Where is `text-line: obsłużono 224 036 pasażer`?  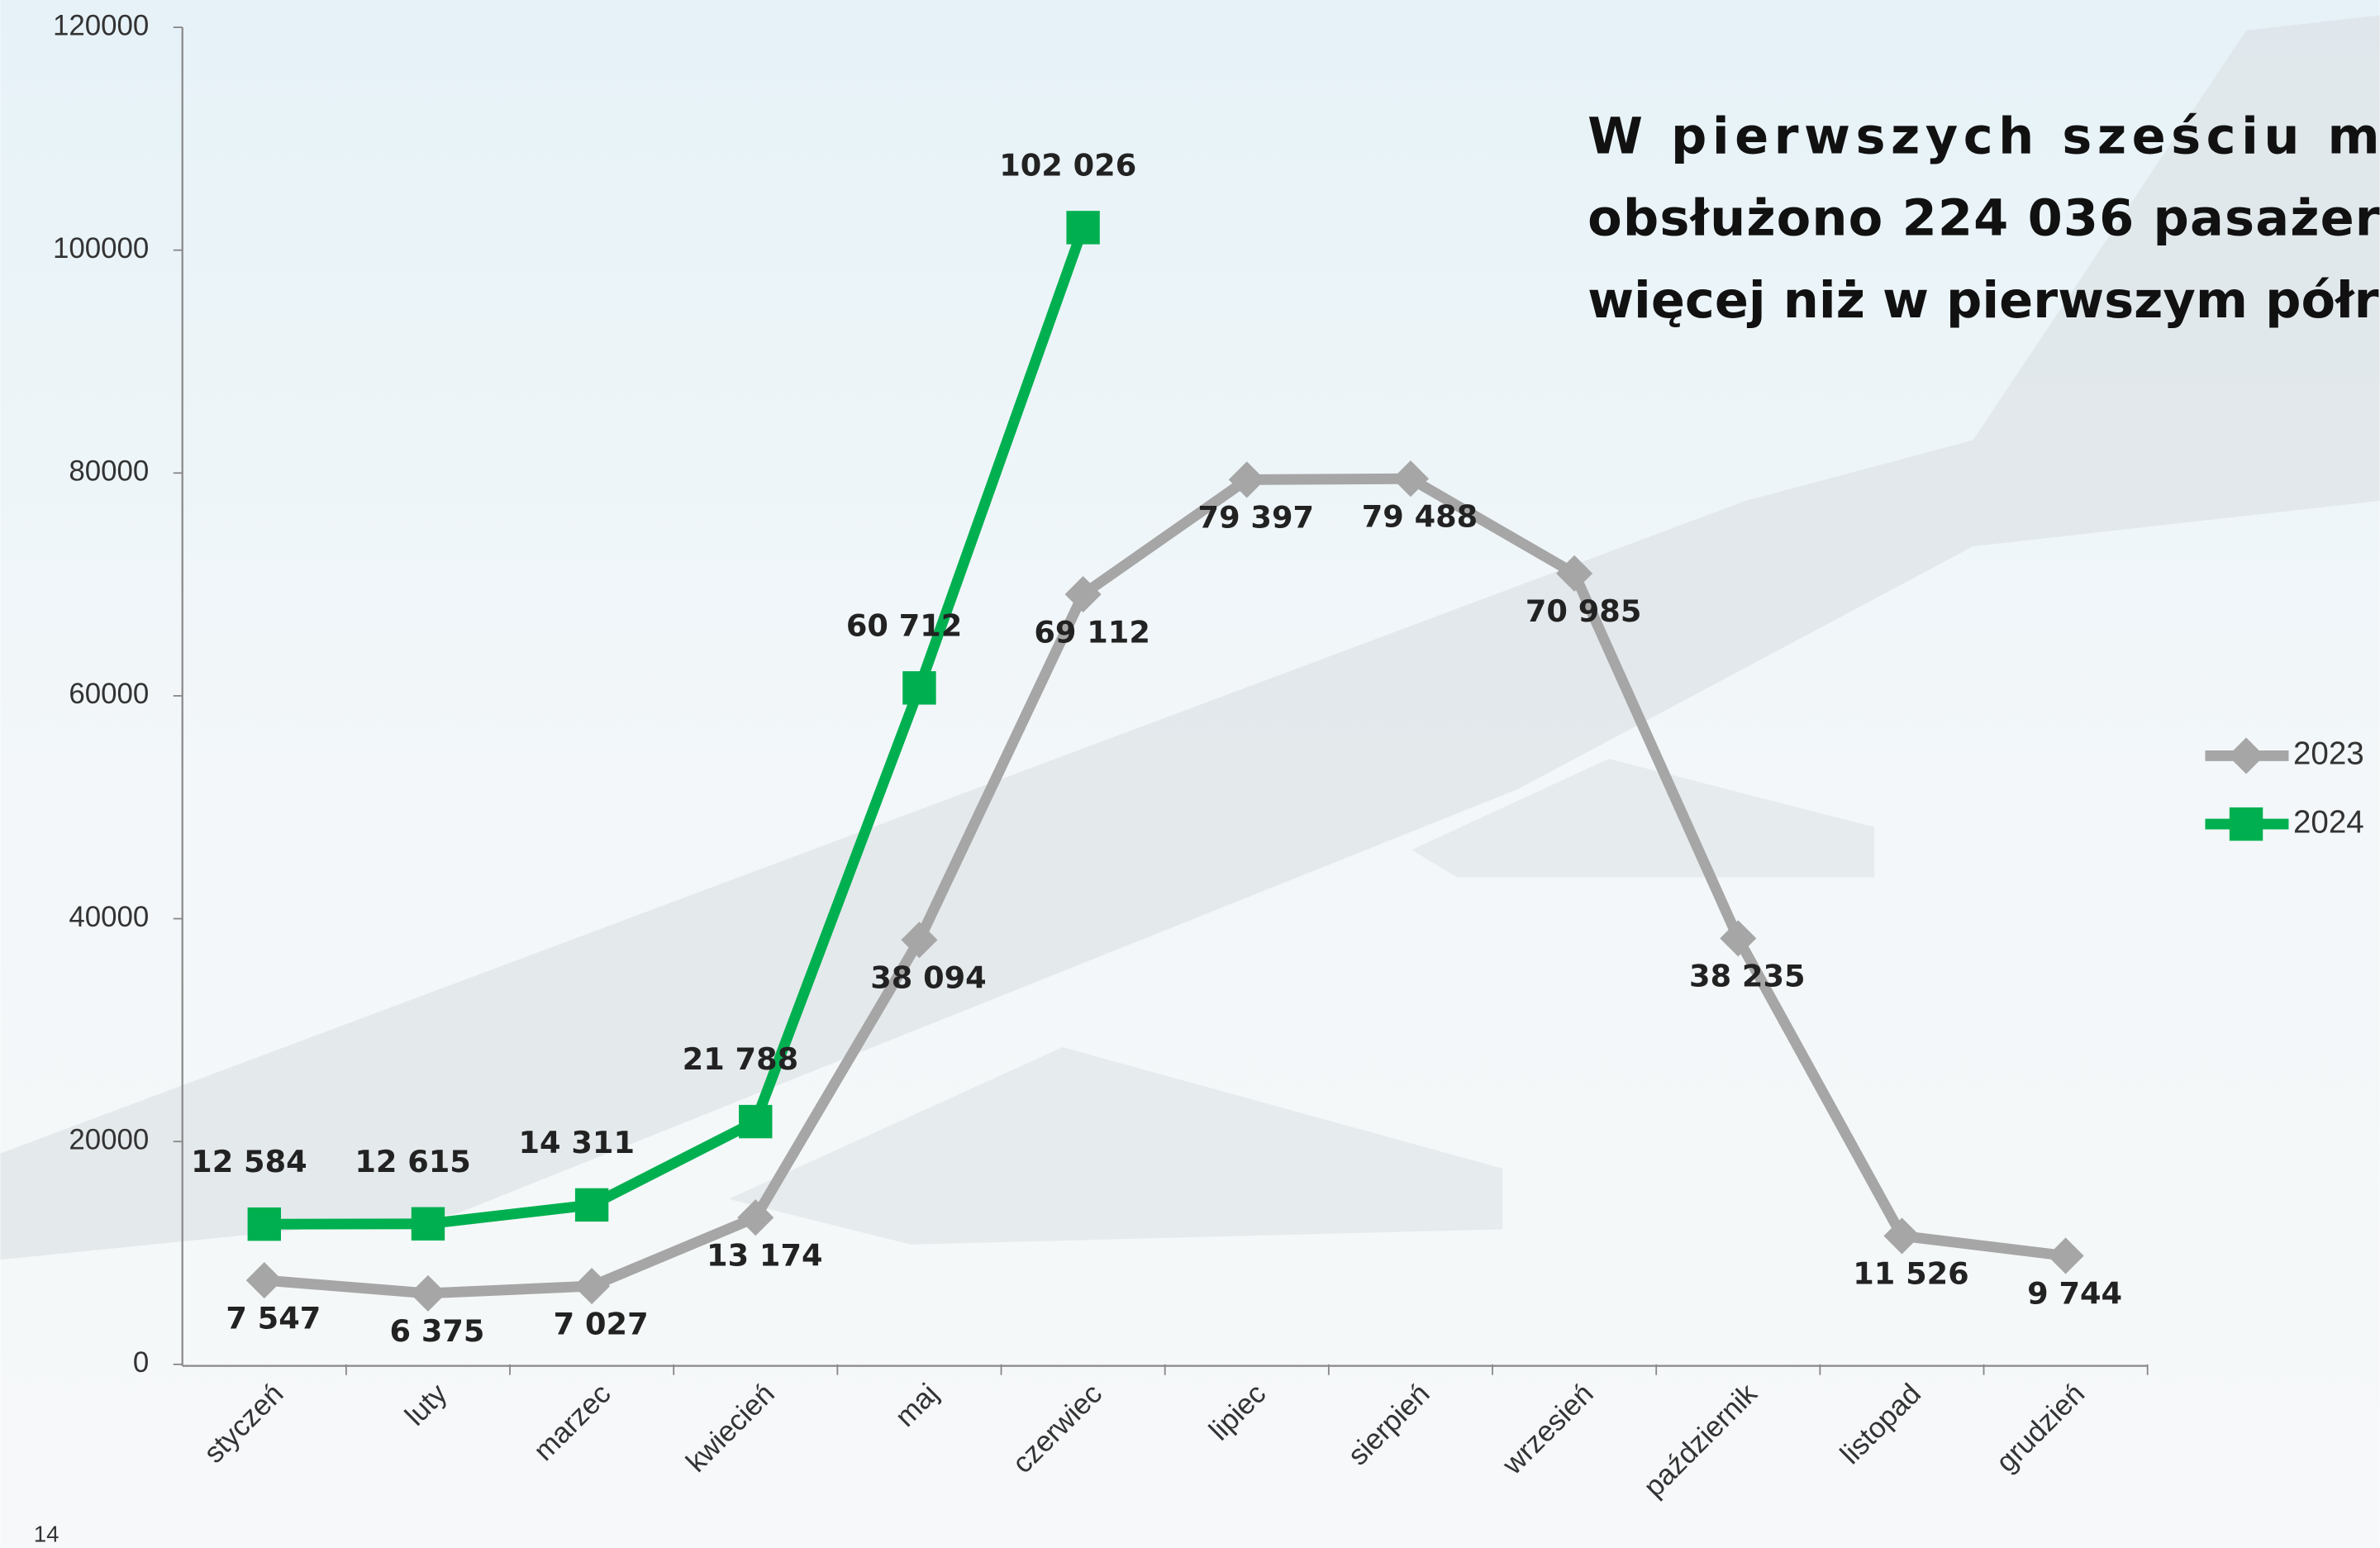
text-line: obsłużono 224 036 pasażer is located at coordinates (1983, 219).